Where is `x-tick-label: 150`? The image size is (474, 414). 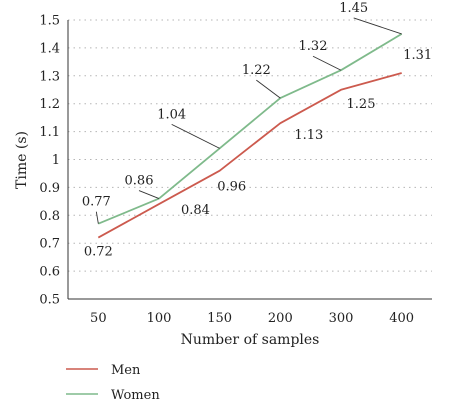
x-tick-label: 150 is located at coordinates (219, 318).